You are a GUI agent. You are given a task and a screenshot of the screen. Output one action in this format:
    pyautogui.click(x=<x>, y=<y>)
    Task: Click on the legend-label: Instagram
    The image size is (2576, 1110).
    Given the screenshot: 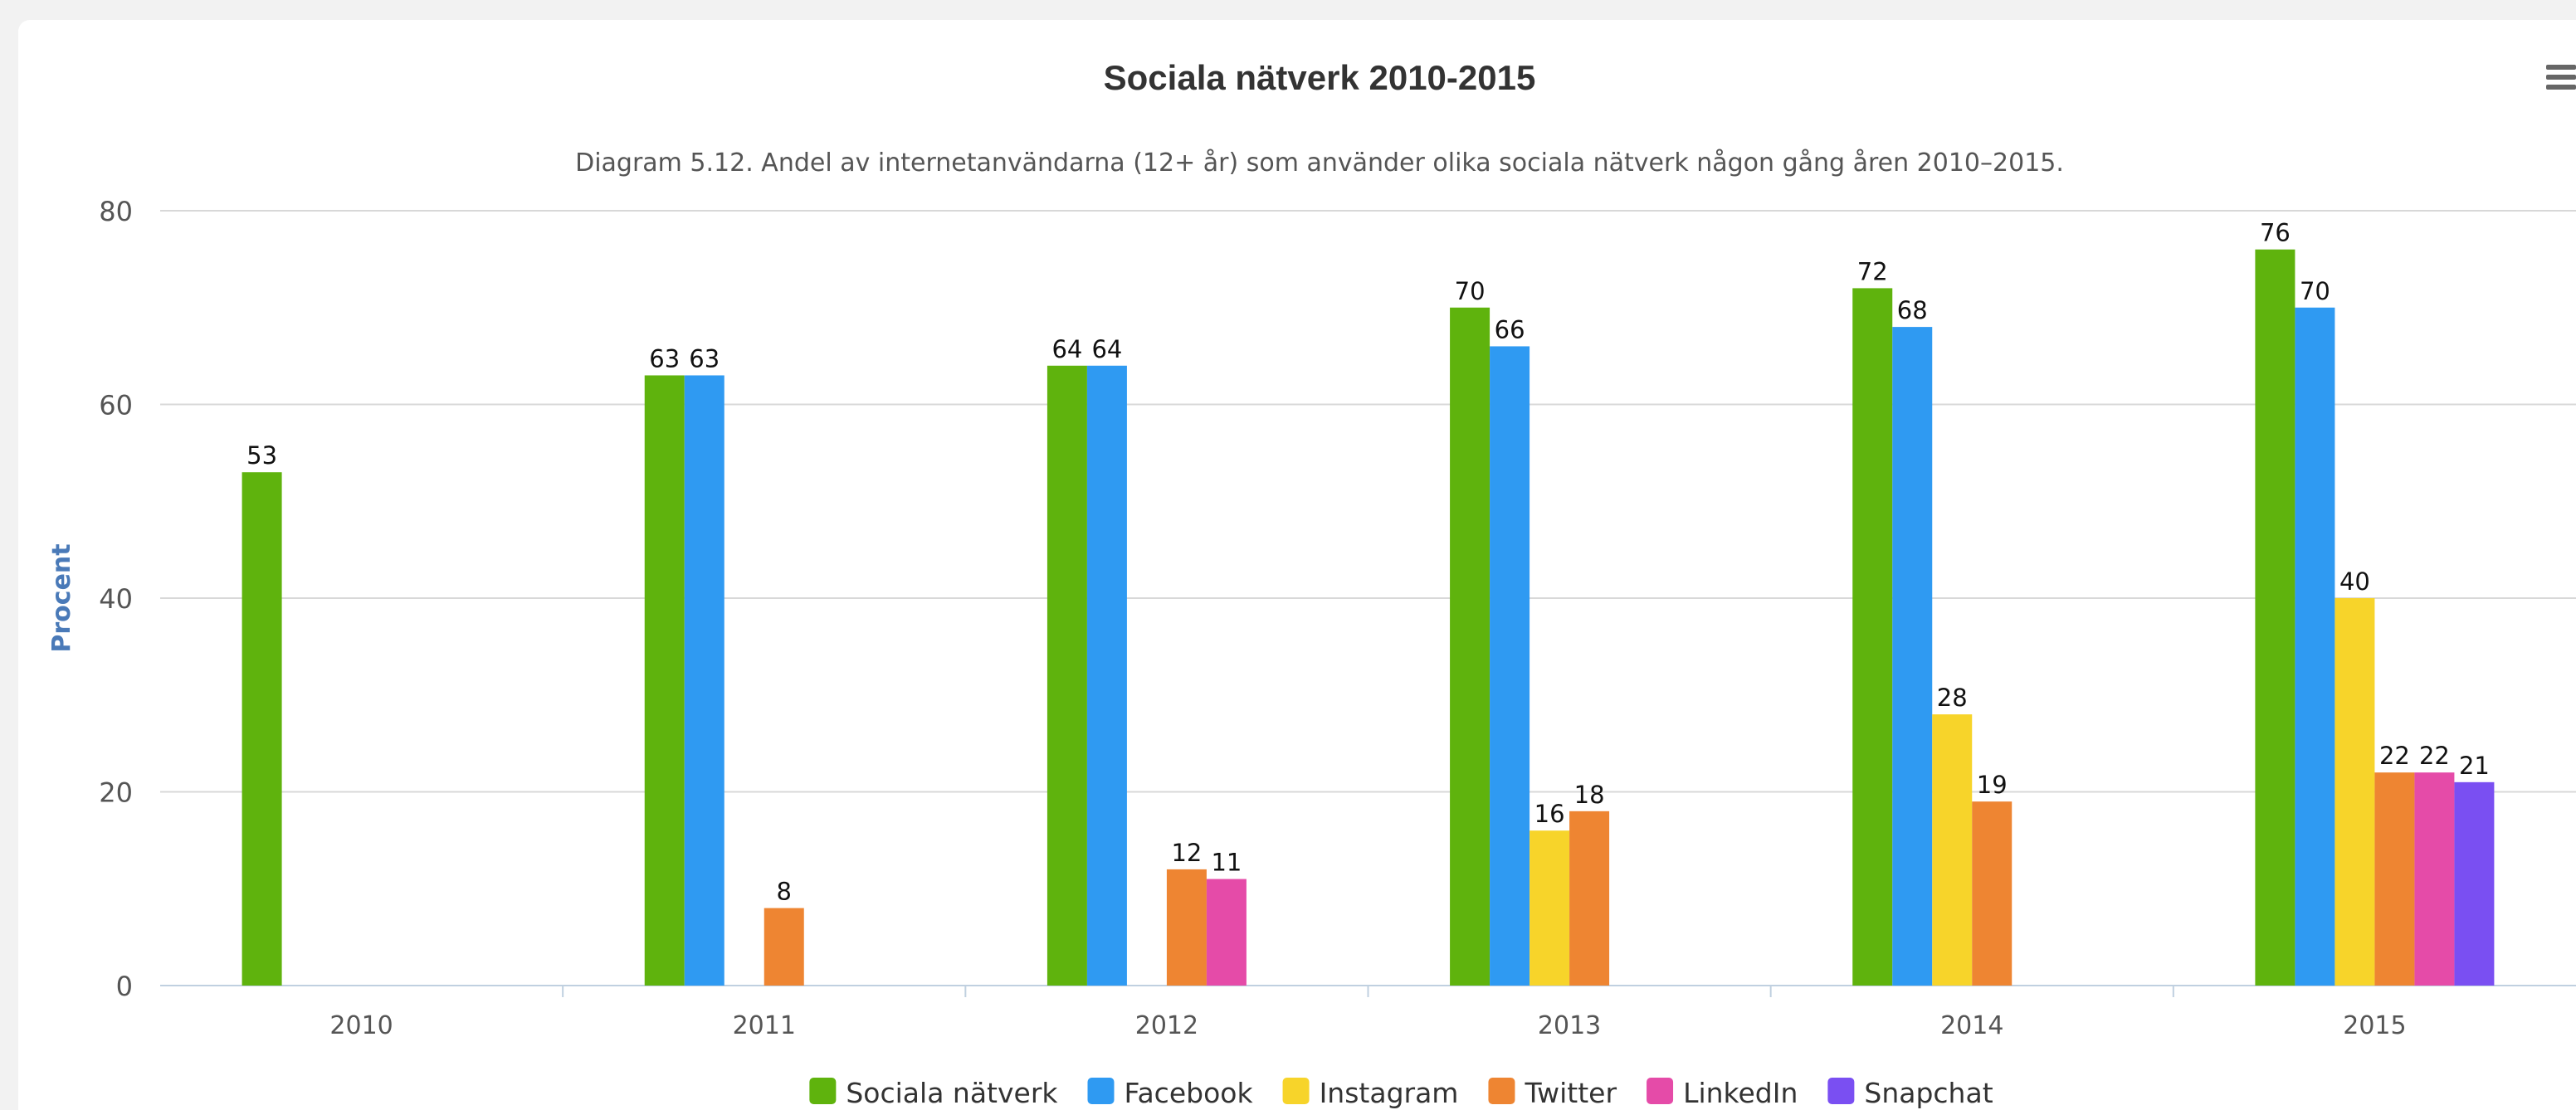 What is the action you would take?
    pyautogui.click(x=1390, y=1093)
    